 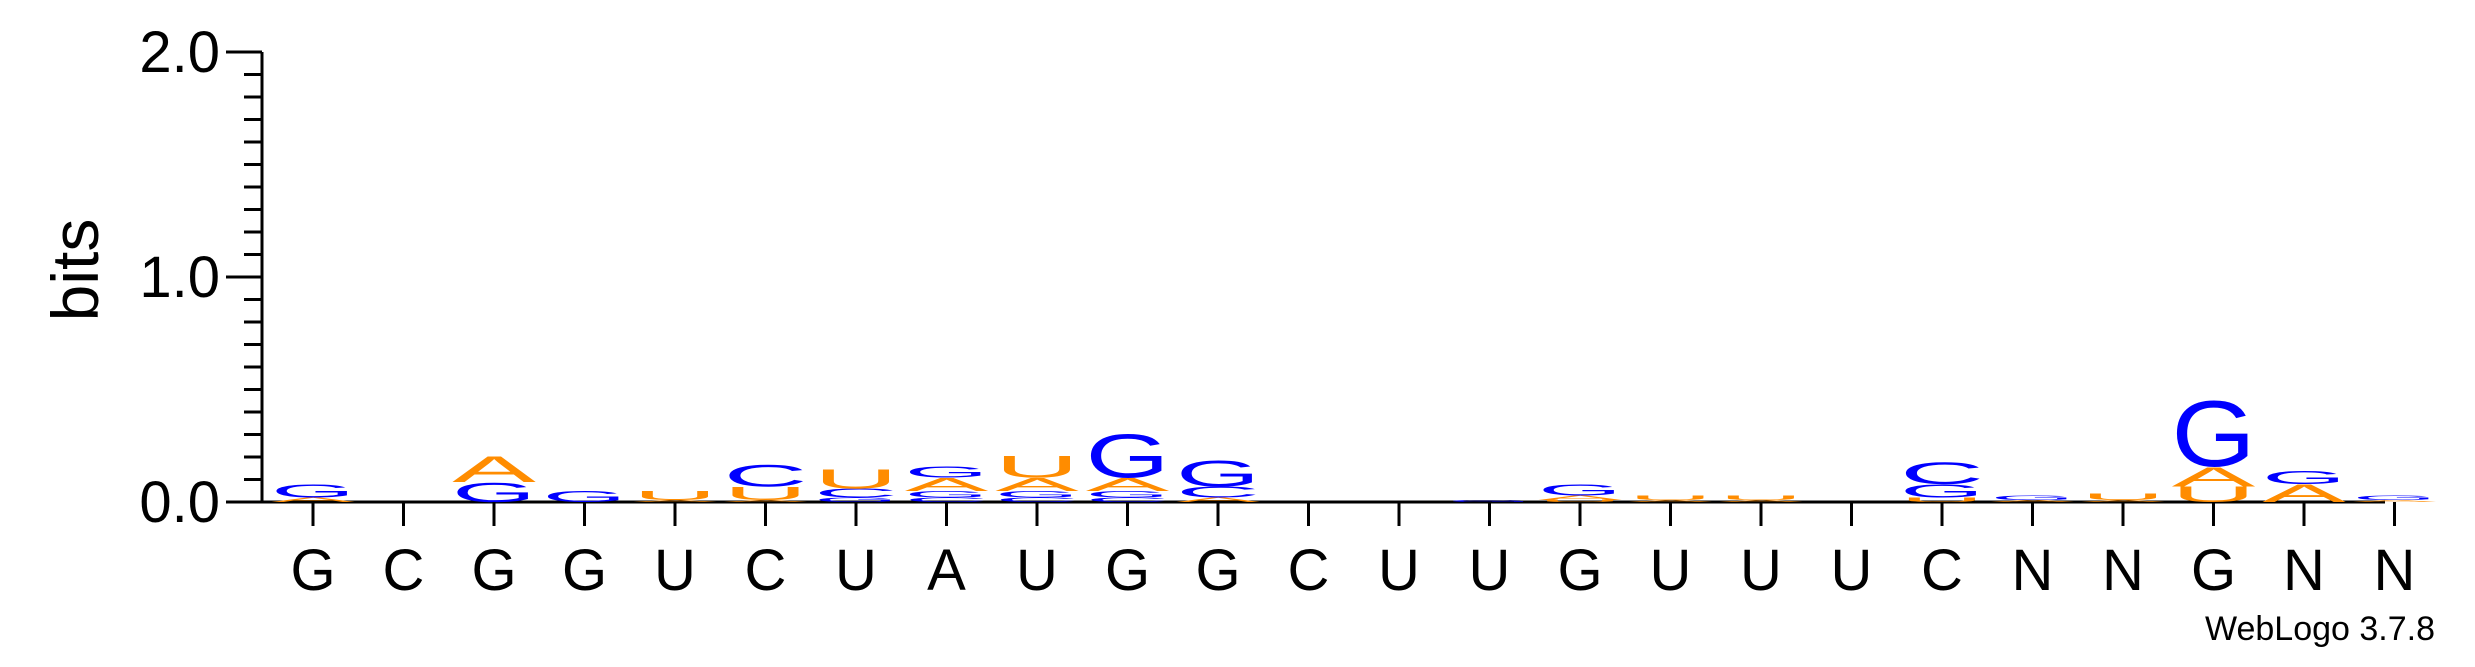 What do you see at coordinates (179, 502) in the screenshot?
I see `y-tick-label: 0.0` at bounding box center [179, 502].